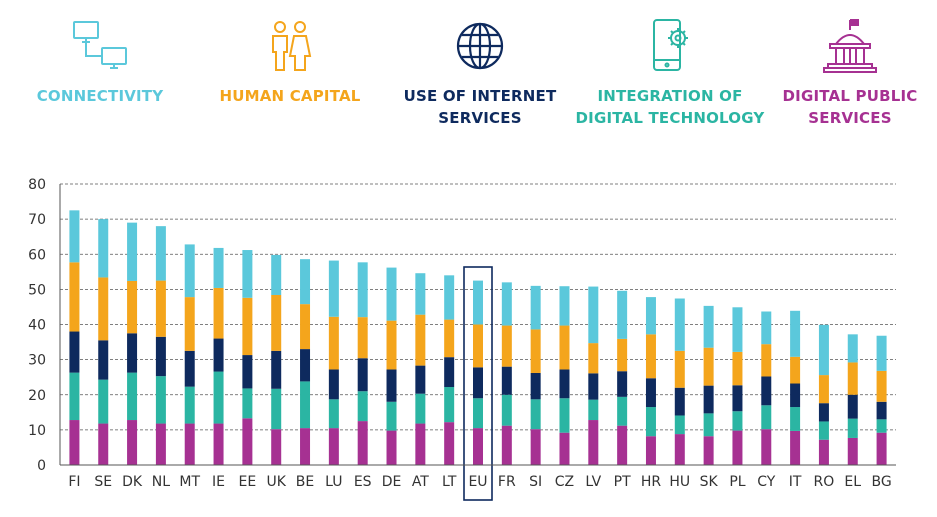 The width and height of the screenshot is (937, 517). What do you see at coordinates (449, 482) in the screenshot?
I see `x-tick-label: LT` at bounding box center [449, 482].